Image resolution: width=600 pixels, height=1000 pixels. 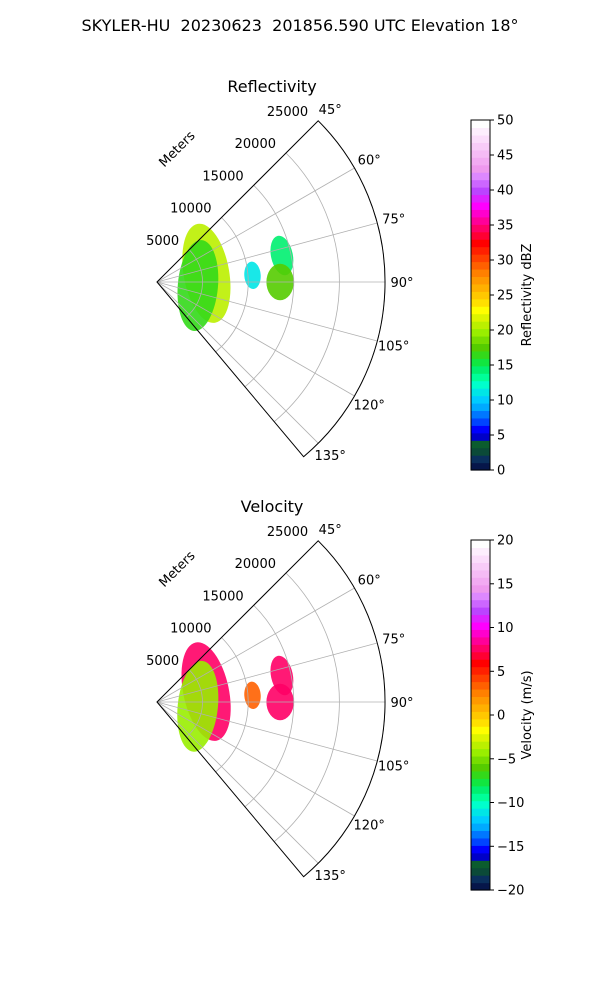 What do you see at coordinates (505, 121) in the screenshot?
I see `colorbar-tick-label: 50` at bounding box center [505, 121].